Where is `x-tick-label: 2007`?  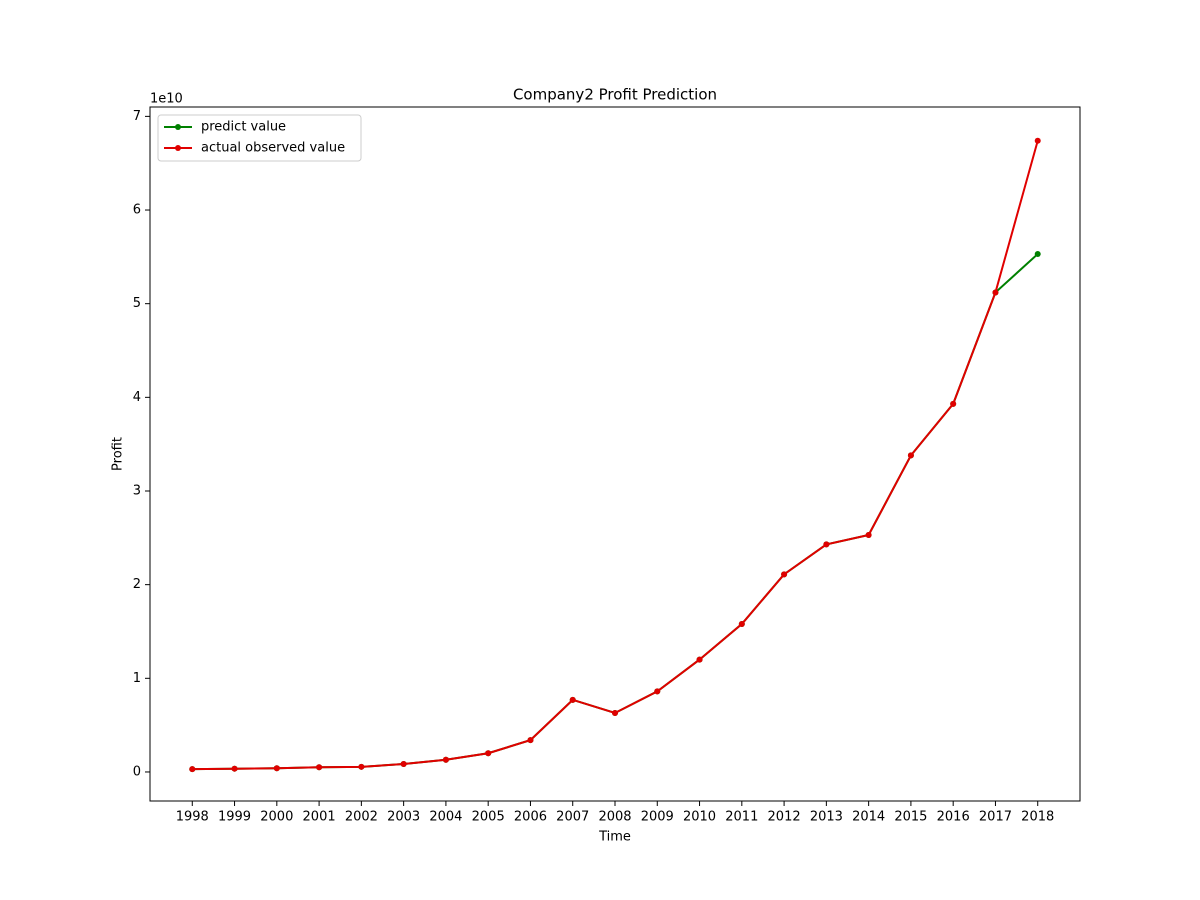
x-tick-label: 2007 is located at coordinates (572, 817).